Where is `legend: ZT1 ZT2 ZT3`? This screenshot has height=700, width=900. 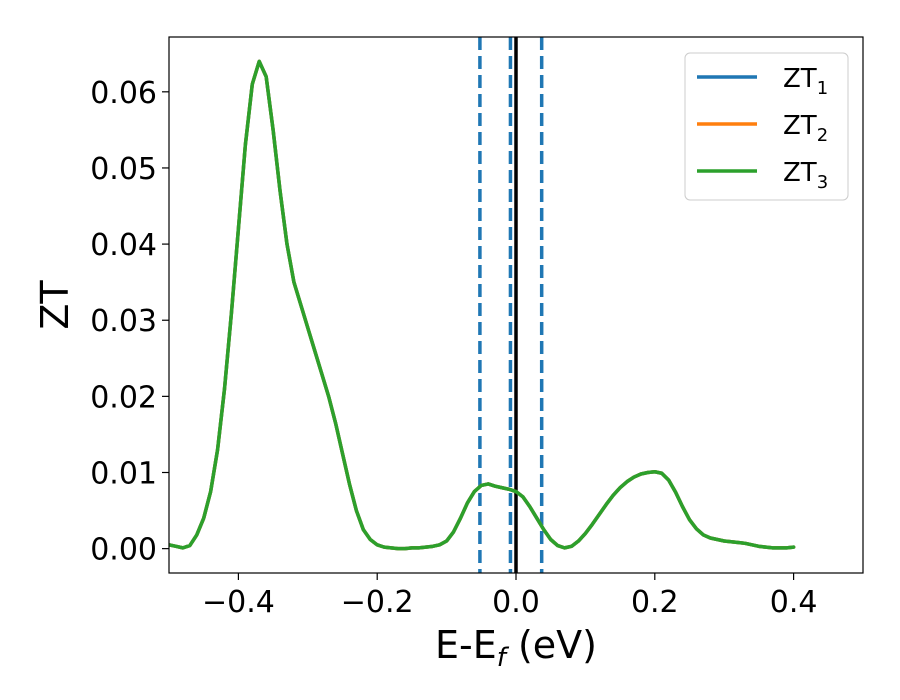
legend: ZT1 ZT2 ZT3 is located at coordinates (766, 126).